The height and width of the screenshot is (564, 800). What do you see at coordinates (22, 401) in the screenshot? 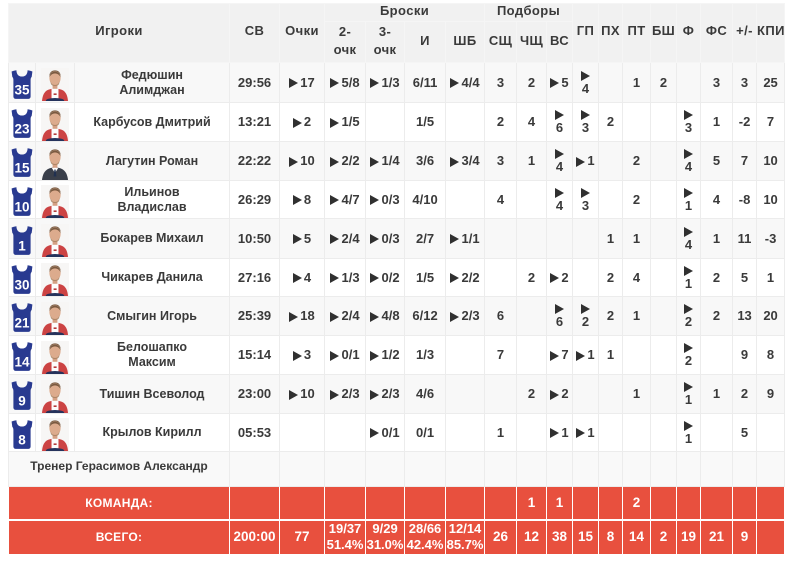
I see `svg-text: 9` at bounding box center [22, 401].